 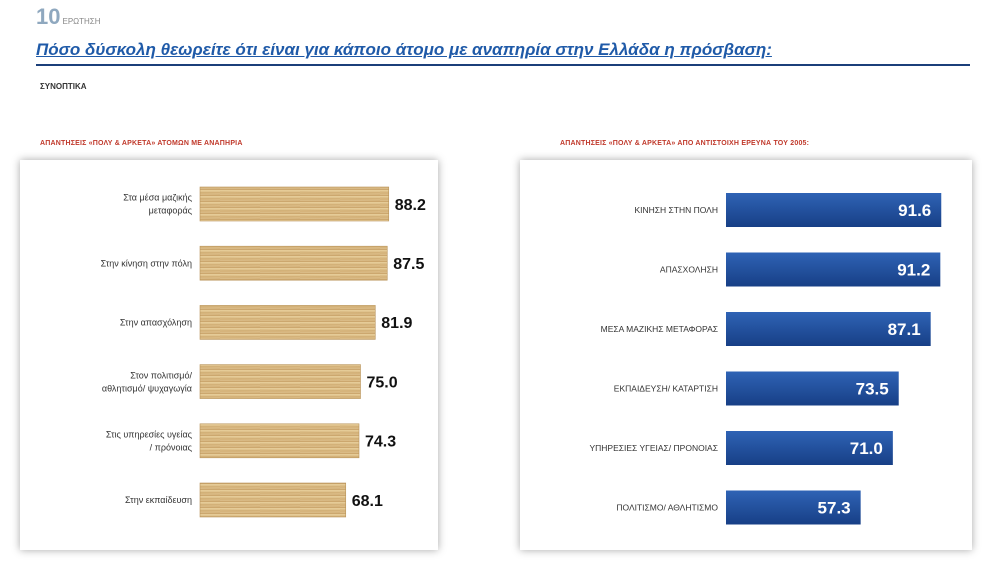 I want to click on value-label-2: 87.1, so click(x=904, y=329).